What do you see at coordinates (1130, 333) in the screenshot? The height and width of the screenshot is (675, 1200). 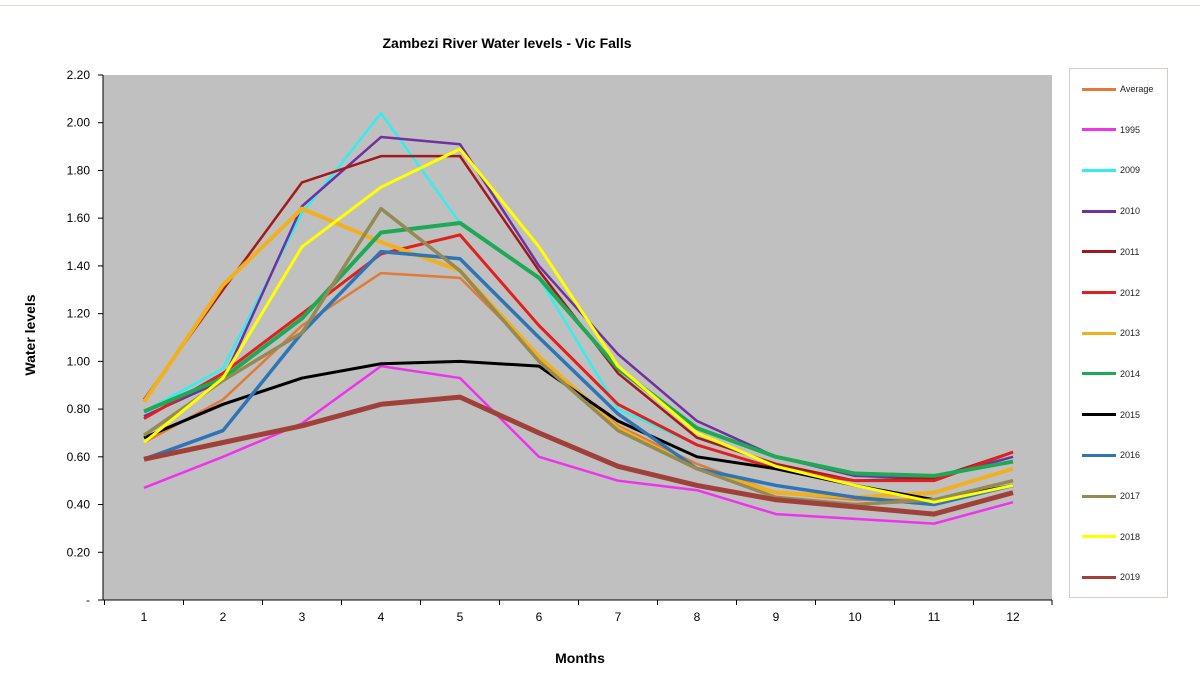 I see `legend-label: 2013` at bounding box center [1130, 333].